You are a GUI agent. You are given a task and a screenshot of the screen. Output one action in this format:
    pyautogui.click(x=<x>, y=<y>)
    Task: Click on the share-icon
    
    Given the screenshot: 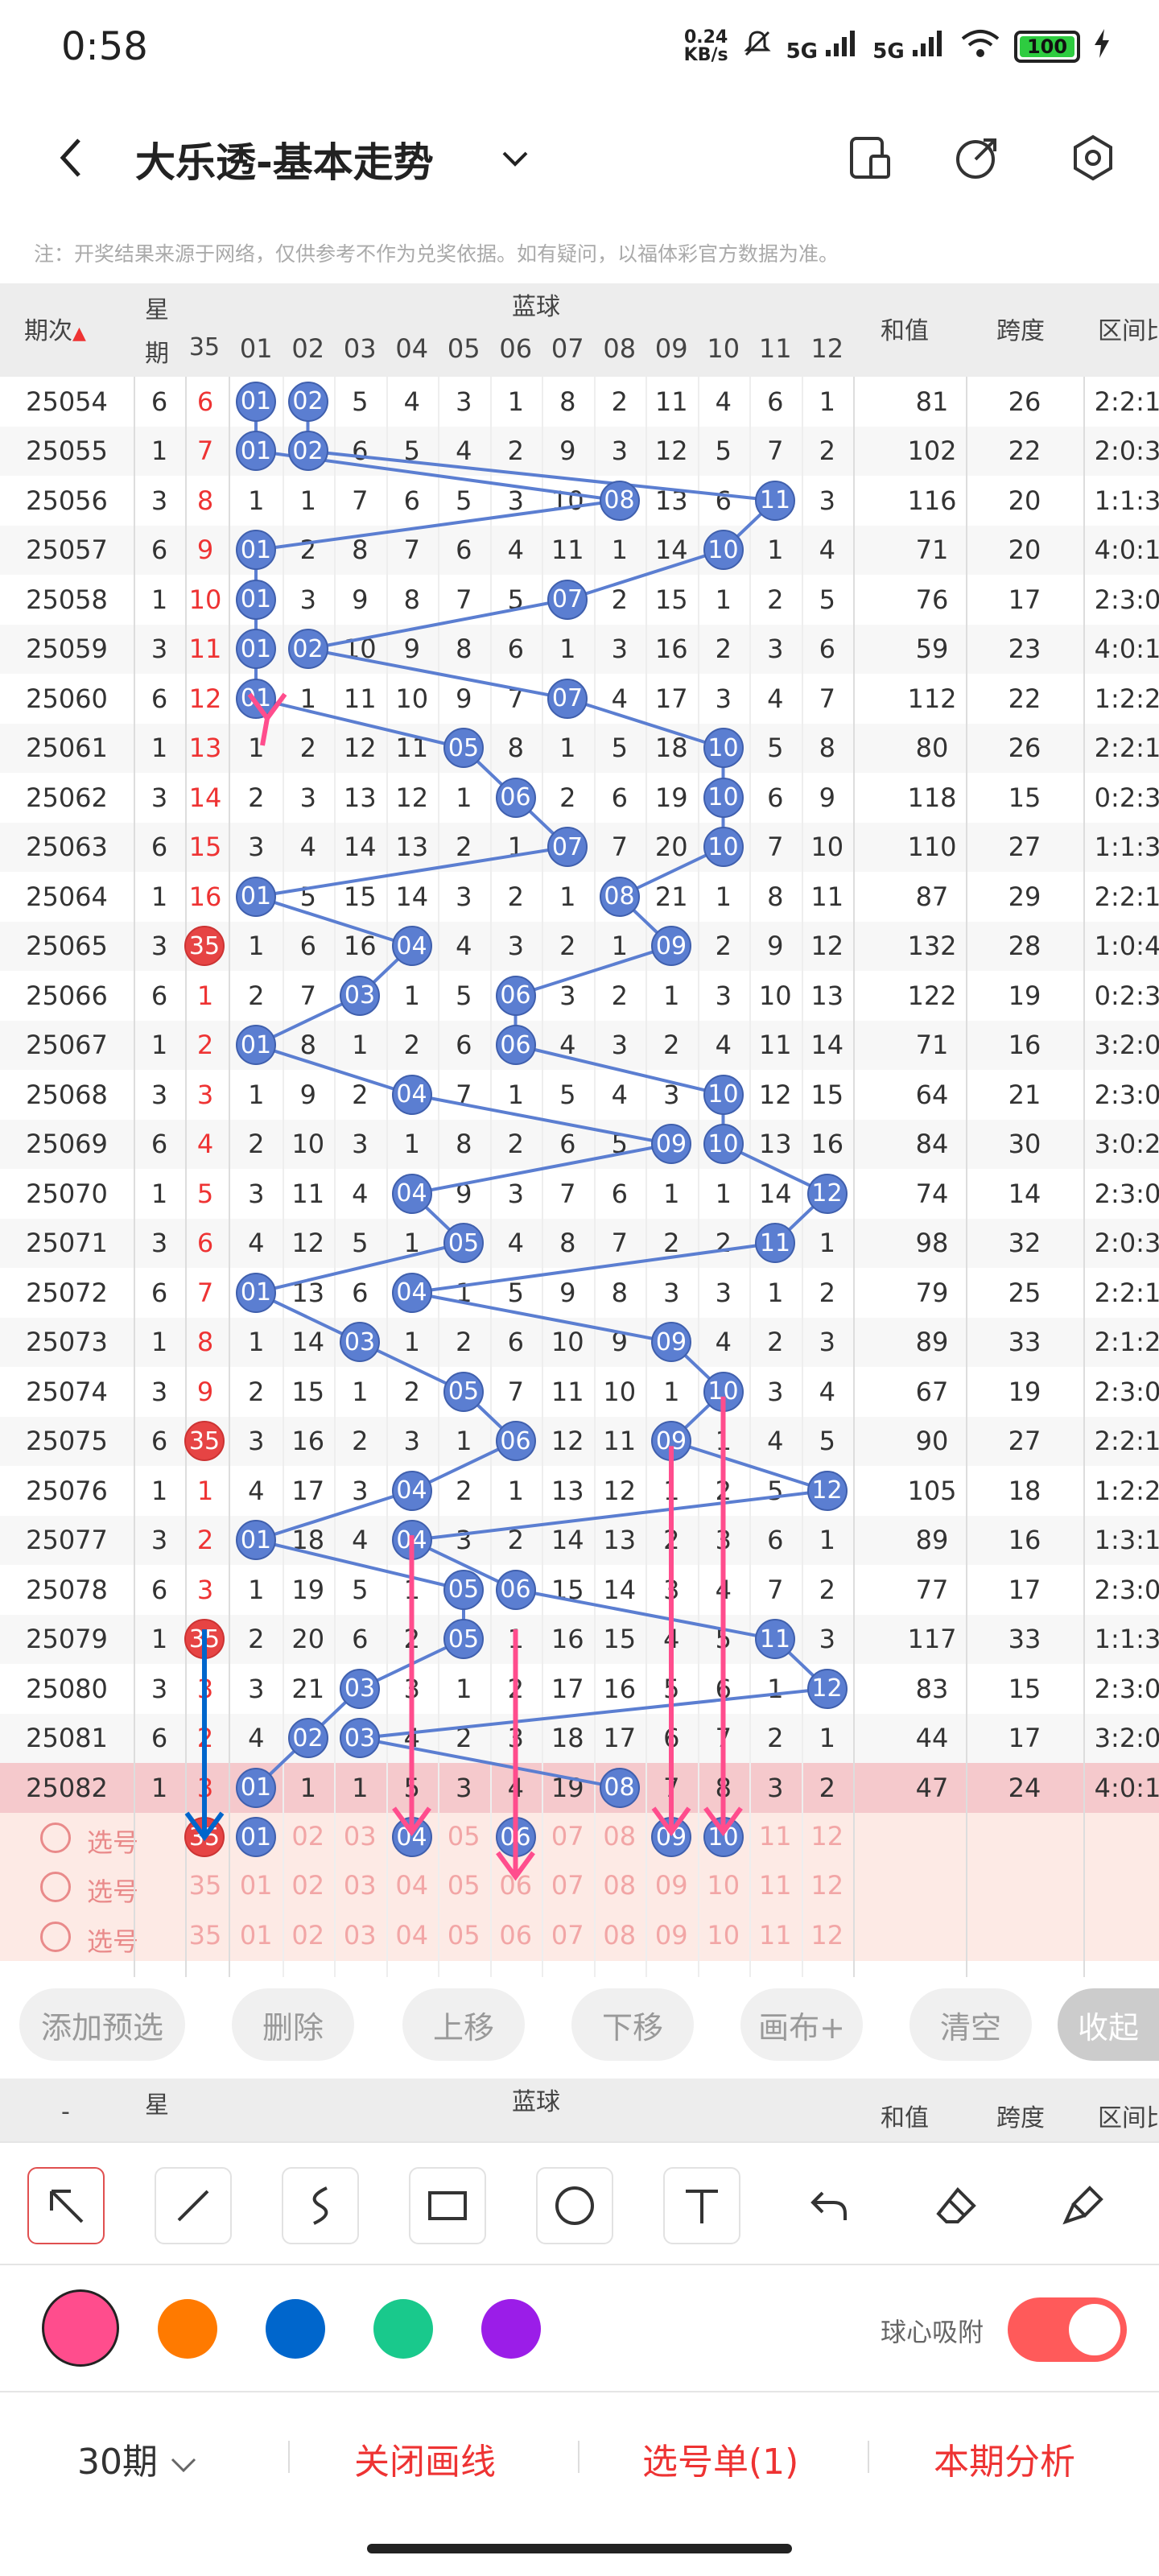 What is the action you would take?
    pyautogui.click(x=977, y=158)
    